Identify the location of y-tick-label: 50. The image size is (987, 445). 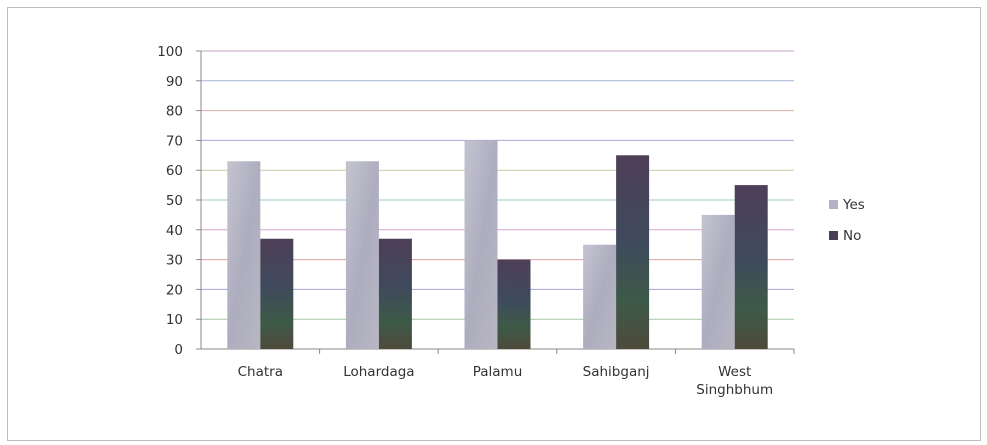
(174, 201).